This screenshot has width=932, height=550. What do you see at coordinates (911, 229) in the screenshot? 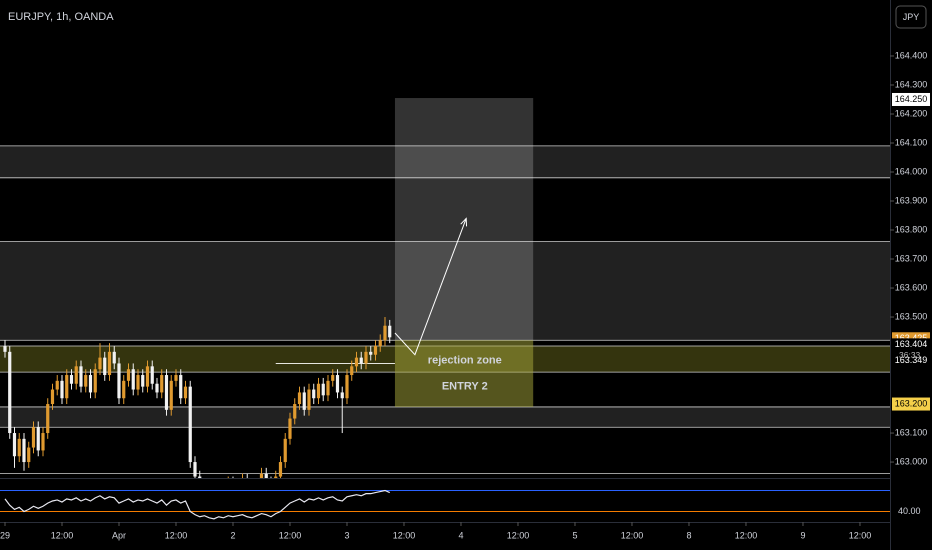
I see `y-tick-label: 163.800` at bounding box center [911, 229].